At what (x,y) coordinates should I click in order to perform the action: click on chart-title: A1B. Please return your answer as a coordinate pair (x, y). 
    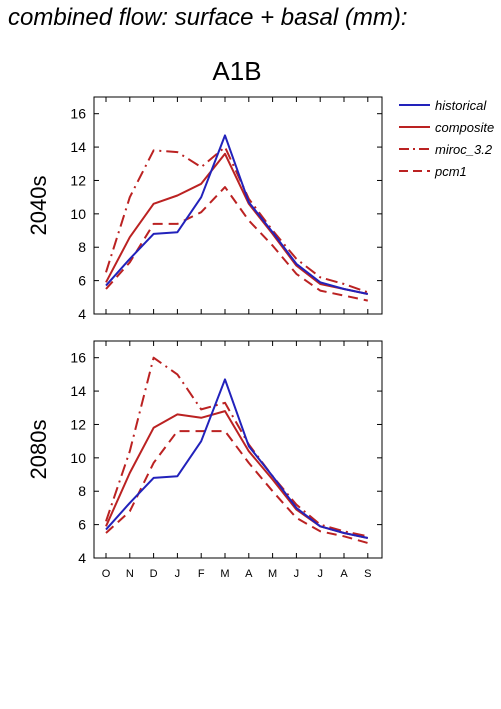
    Looking at the image, I should click on (236, 71).